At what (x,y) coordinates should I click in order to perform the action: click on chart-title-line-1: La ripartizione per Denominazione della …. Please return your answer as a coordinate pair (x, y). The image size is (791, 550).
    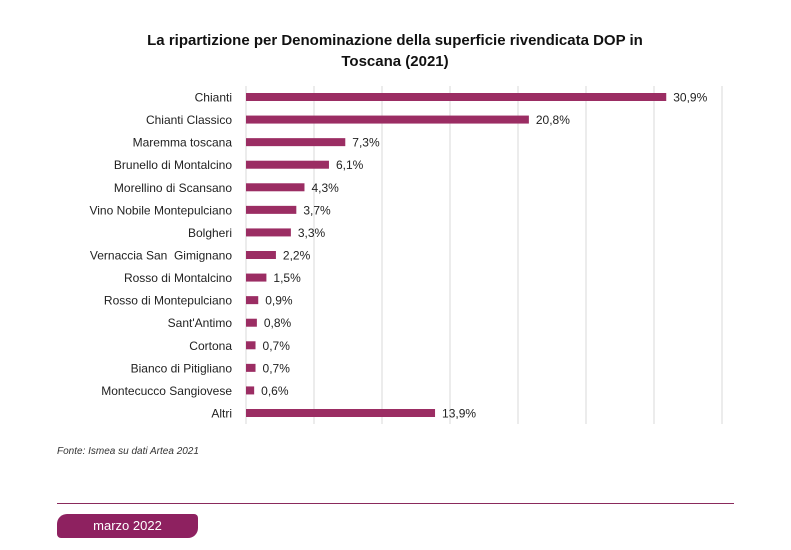
    Looking at the image, I should click on (395, 40).